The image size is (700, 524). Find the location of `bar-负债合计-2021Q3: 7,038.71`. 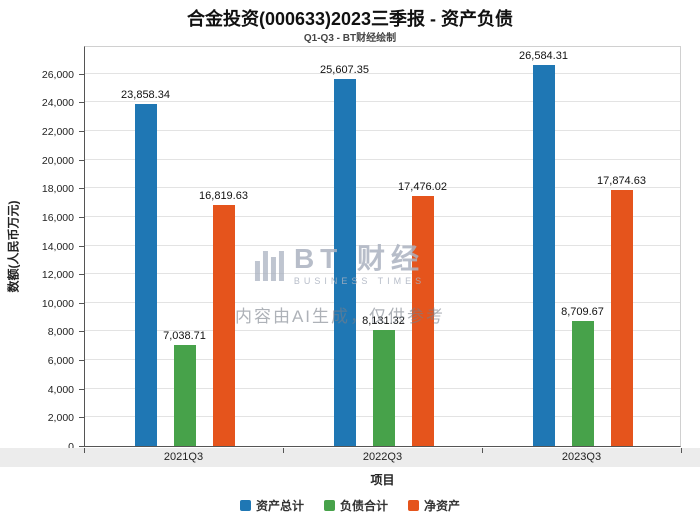

bar-负债合计-2021Q3: 7,038.71 is located at coordinates (184, 388).